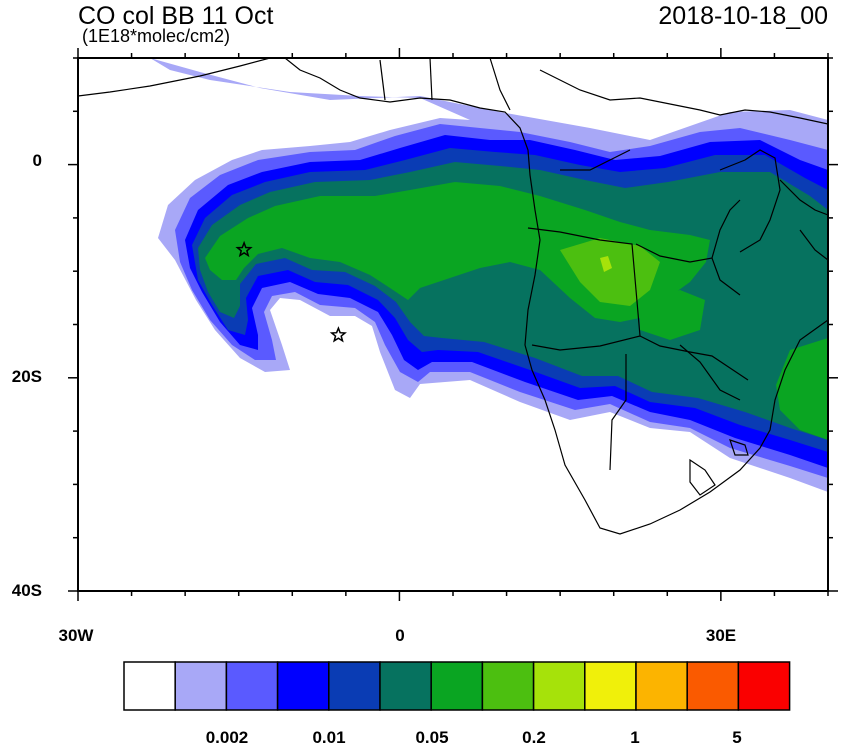 The width and height of the screenshot is (850, 748). I want to click on date-label: 2018-10-18_00, so click(743, 16).